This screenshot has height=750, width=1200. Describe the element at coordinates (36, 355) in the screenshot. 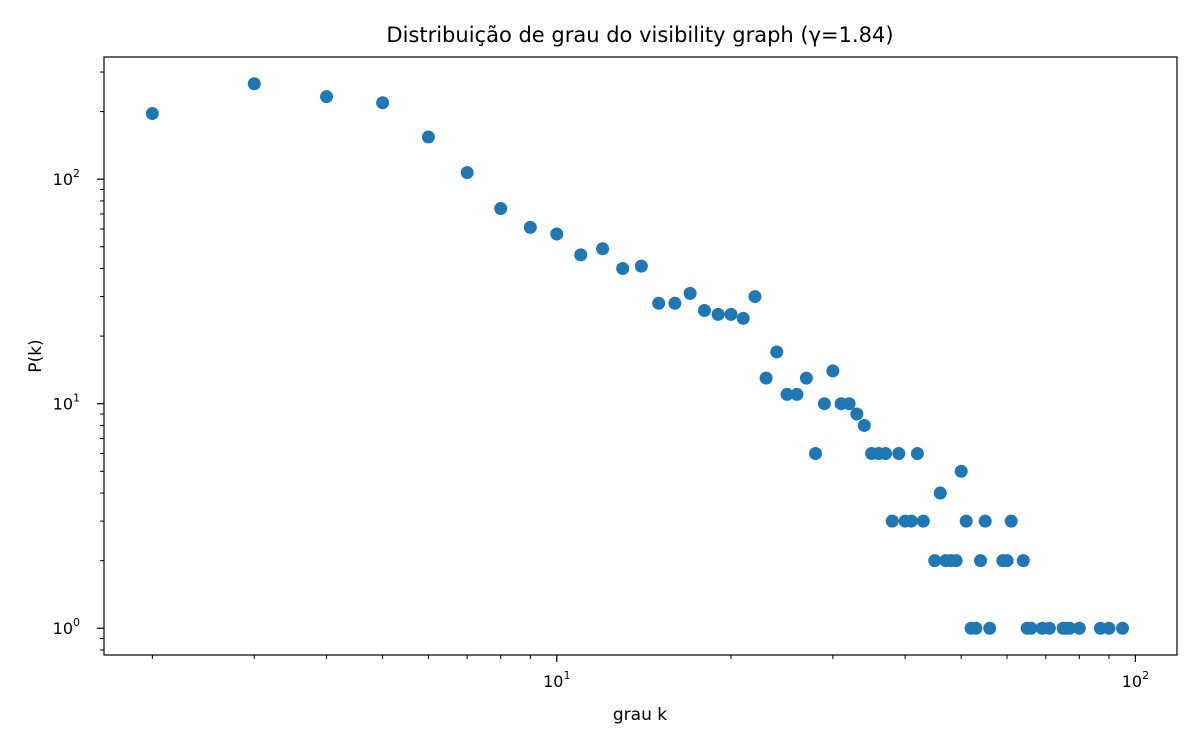

I see `y-axis-title: P(k)` at that location.